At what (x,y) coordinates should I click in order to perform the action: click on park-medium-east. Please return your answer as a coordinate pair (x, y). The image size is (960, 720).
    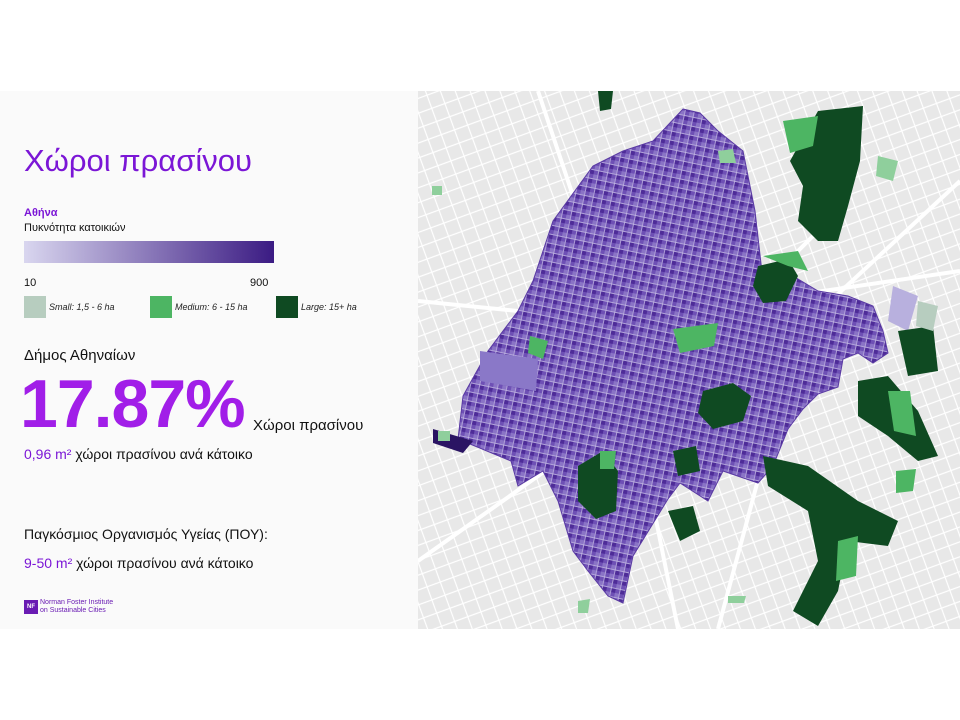
    Looking at the image, I should click on (902, 413).